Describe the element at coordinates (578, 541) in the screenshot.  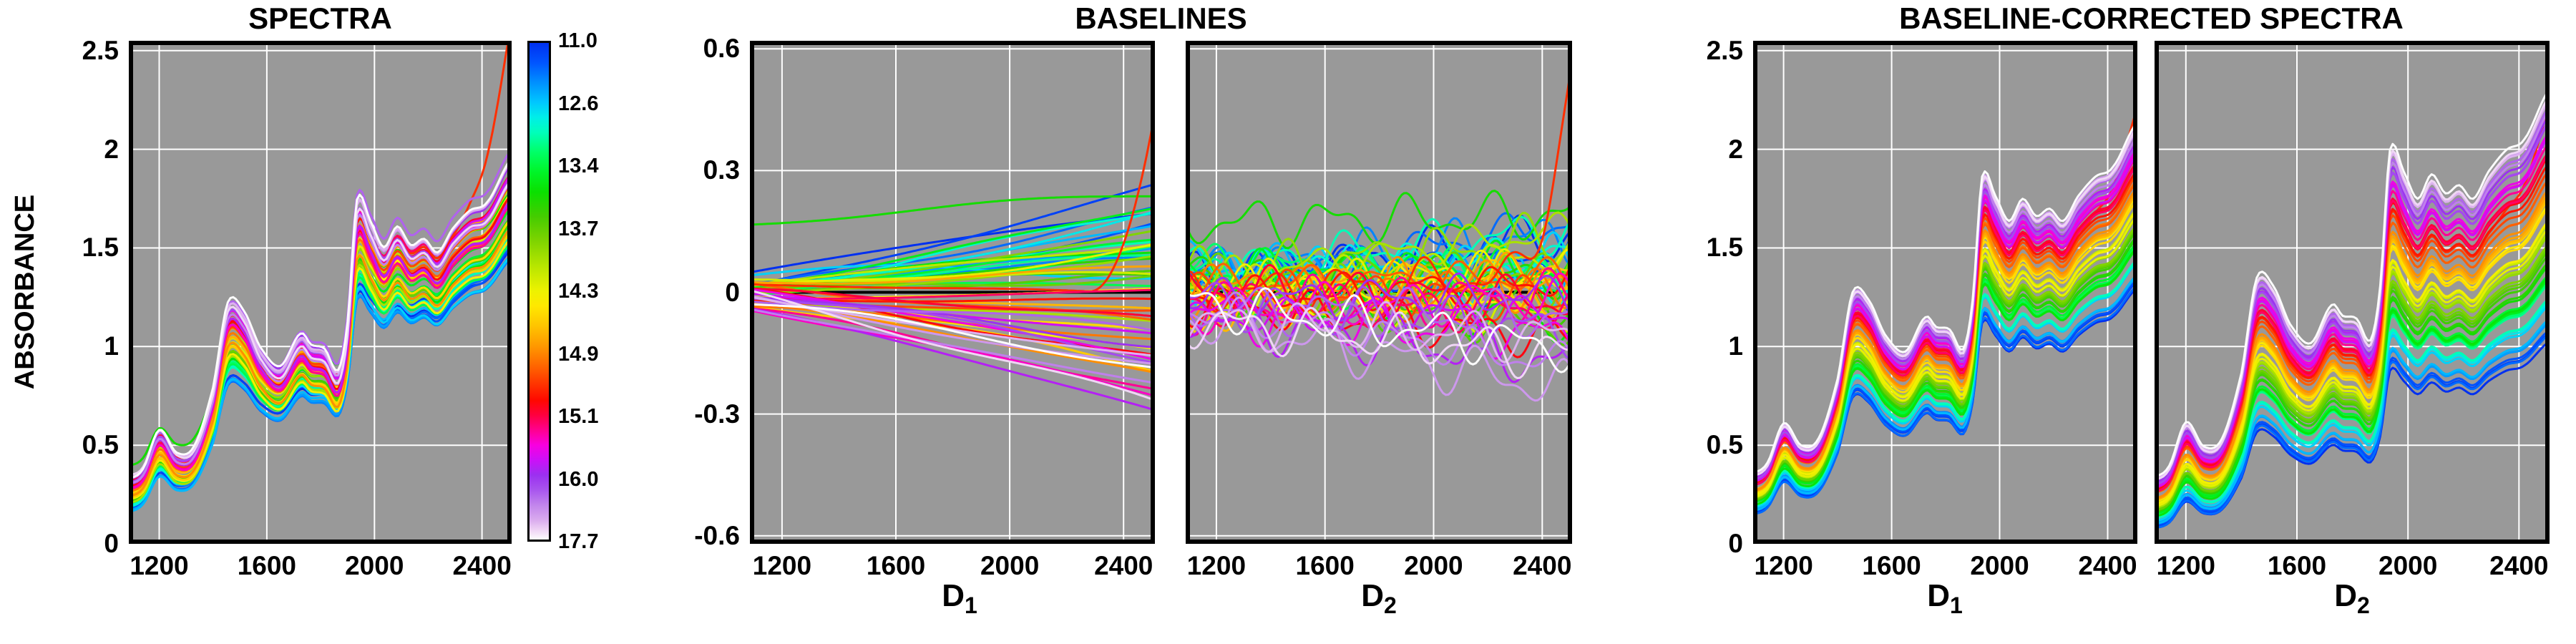
I see `colorbar-tick-label: 17.7` at that location.